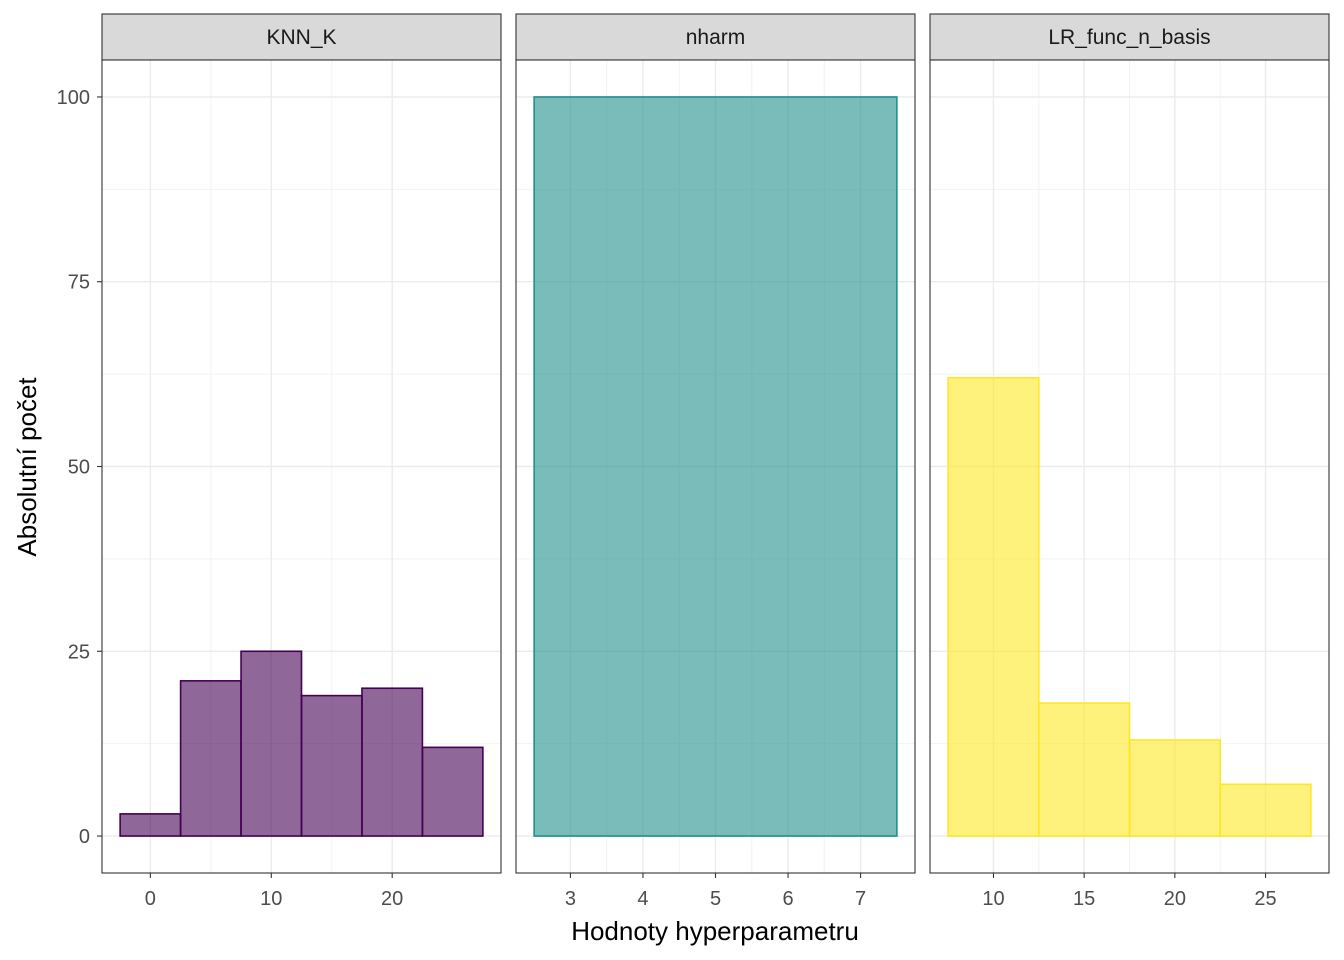 Image resolution: width=1344 pixels, height=960 pixels. Describe the element at coordinates (79, 652) in the screenshot. I see `y-tick-label: 25` at that location.